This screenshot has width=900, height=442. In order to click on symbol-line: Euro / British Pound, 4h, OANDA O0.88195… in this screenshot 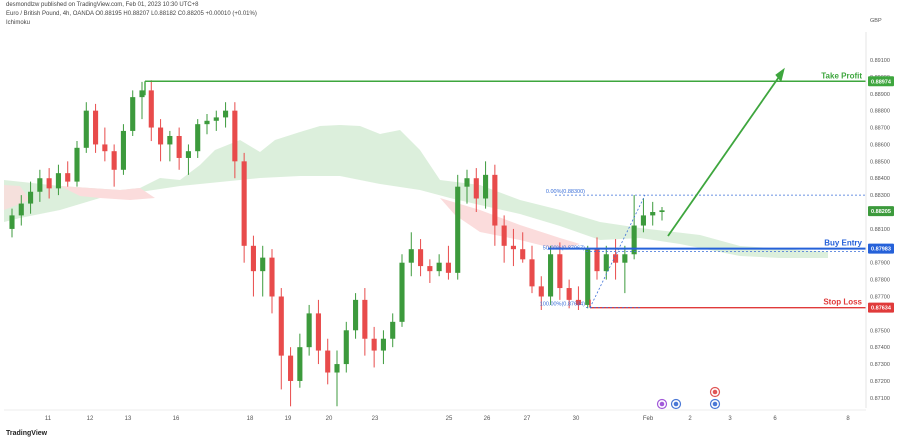, I will do `click(131, 14)`.